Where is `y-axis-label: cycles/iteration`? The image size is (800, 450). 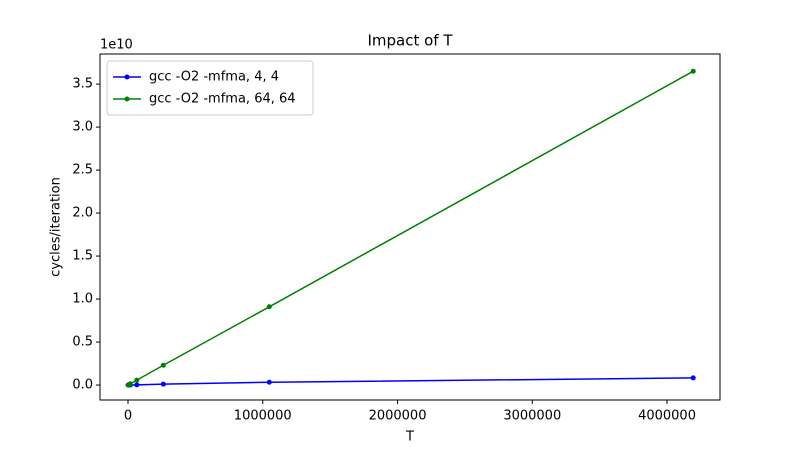 y-axis-label: cycles/iteration is located at coordinates (56, 227).